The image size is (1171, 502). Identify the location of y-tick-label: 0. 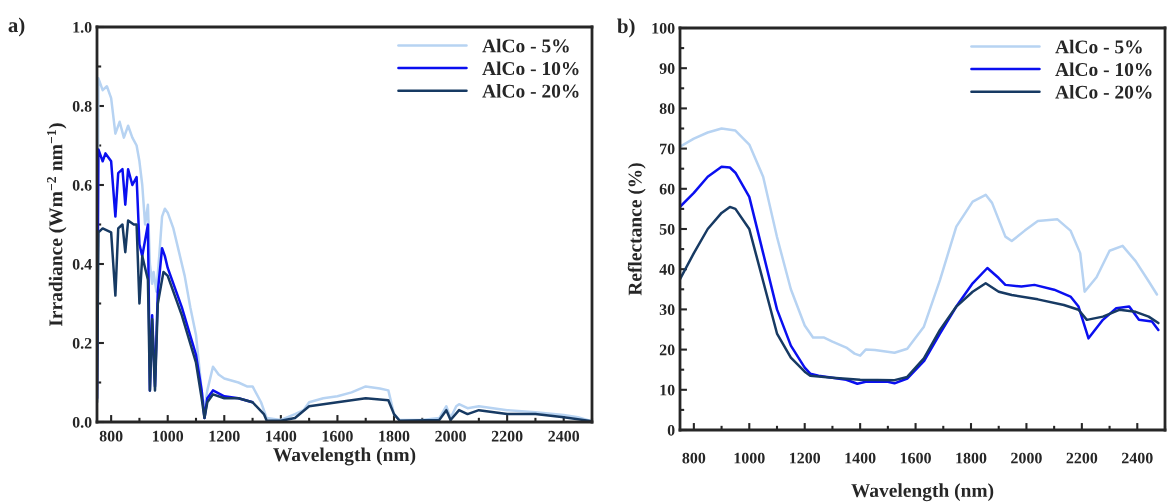
(671, 430).